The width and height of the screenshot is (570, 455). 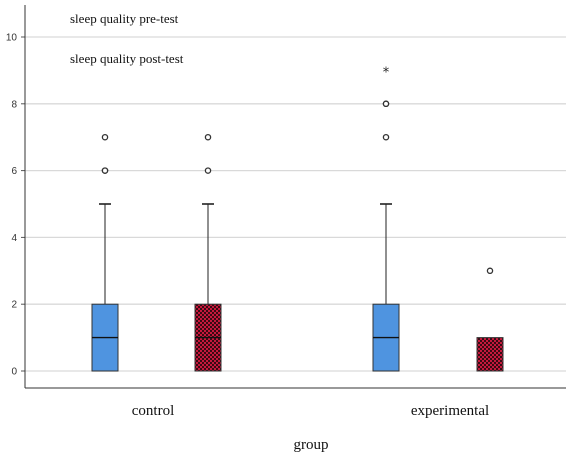 I want to click on y-tick-label: 6, so click(x=14, y=171).